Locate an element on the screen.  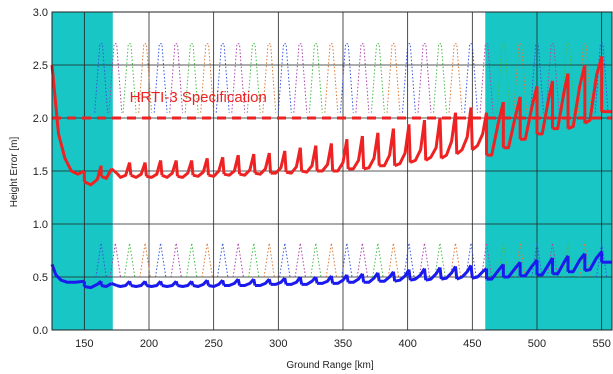
x-tick-350: 350 is located at coordinates (343, 344).